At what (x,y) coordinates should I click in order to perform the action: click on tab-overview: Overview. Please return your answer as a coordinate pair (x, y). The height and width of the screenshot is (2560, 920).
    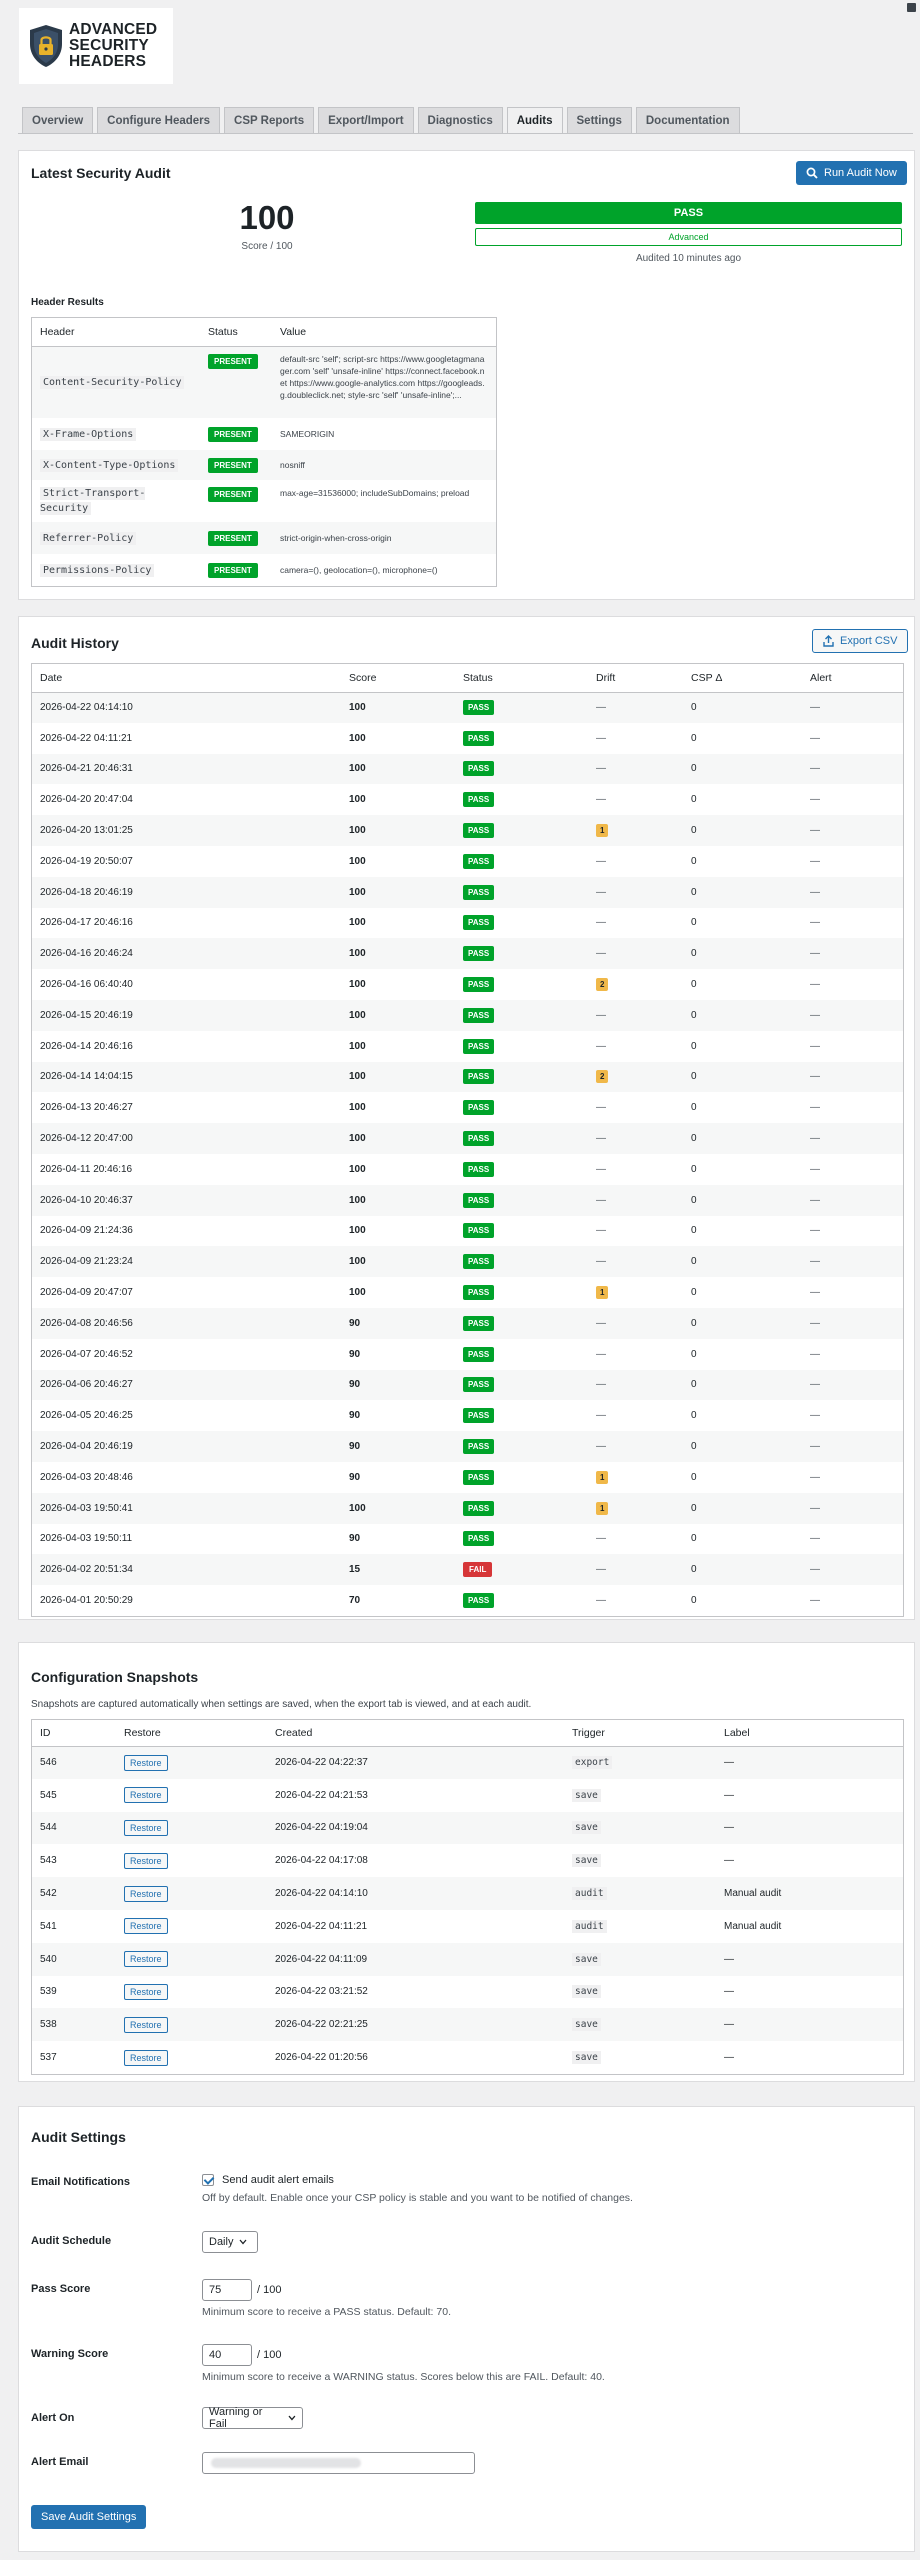
    Looking at the image, I should click on (58, 120).